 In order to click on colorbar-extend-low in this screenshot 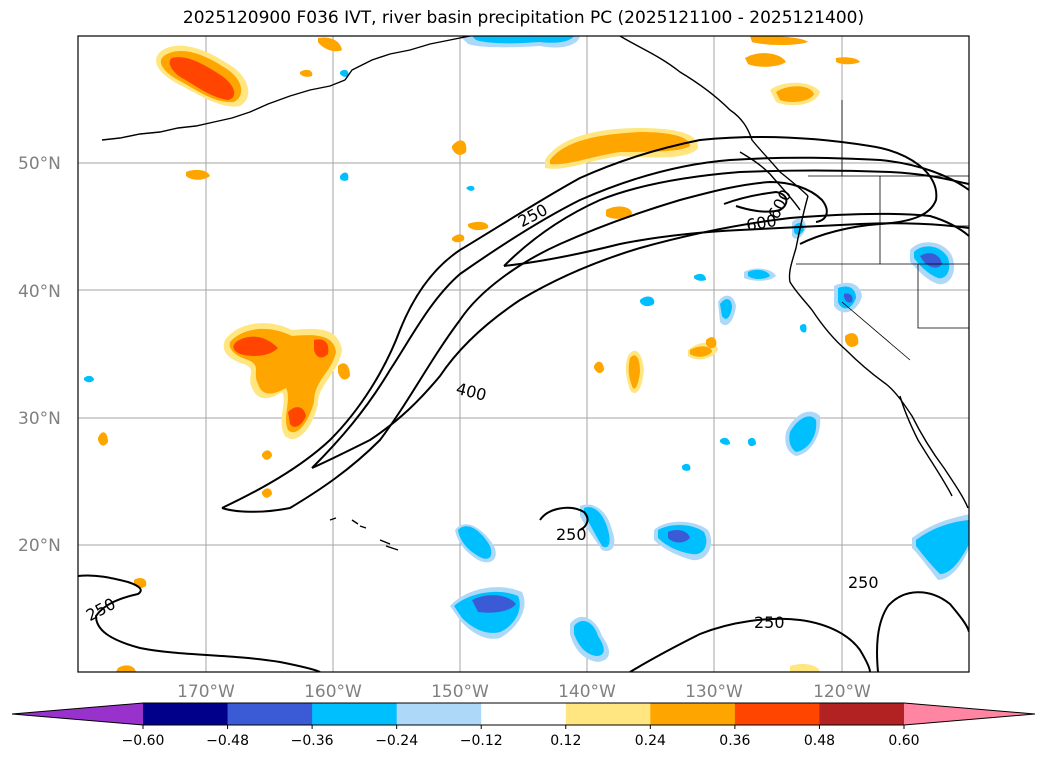, I will do `click(77, 714)`.